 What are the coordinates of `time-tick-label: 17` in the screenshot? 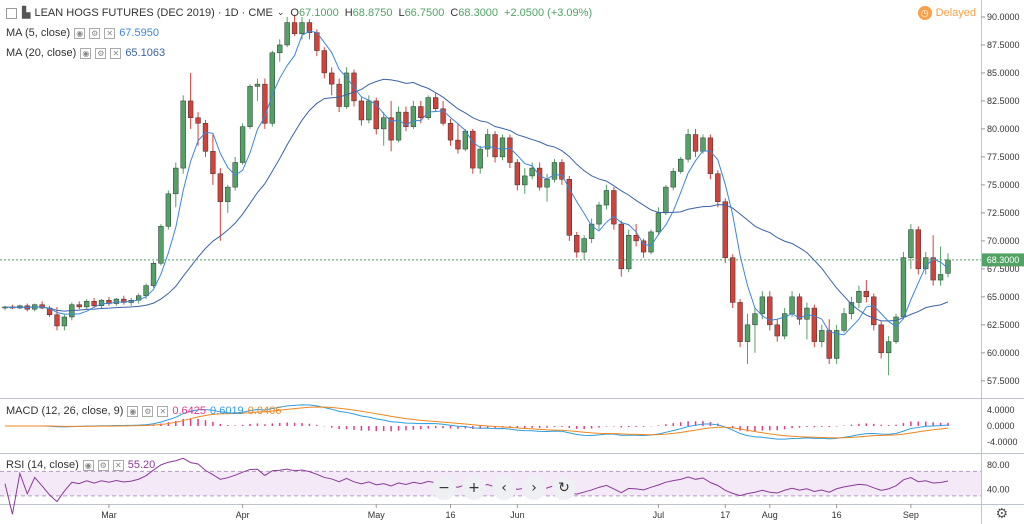 It's located at (725, 515).